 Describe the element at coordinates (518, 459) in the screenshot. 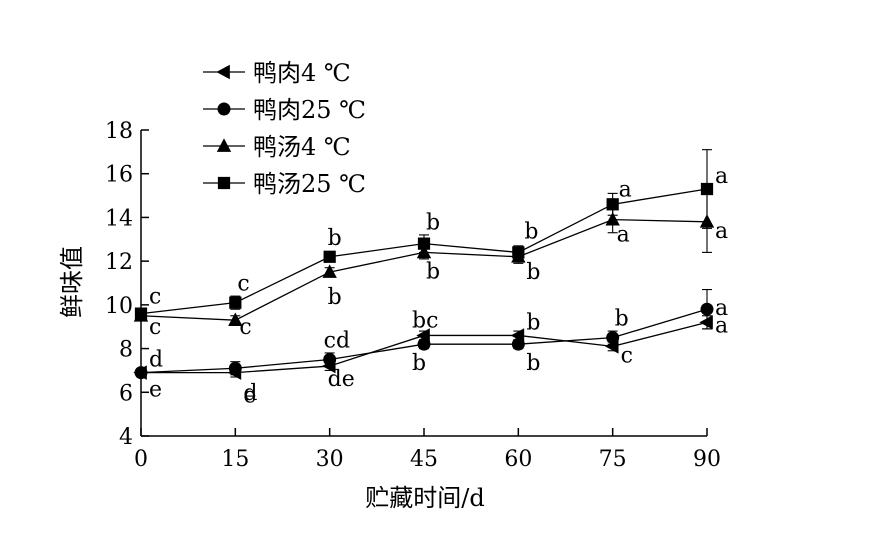

I see `x-tick-label: 60` at that location.